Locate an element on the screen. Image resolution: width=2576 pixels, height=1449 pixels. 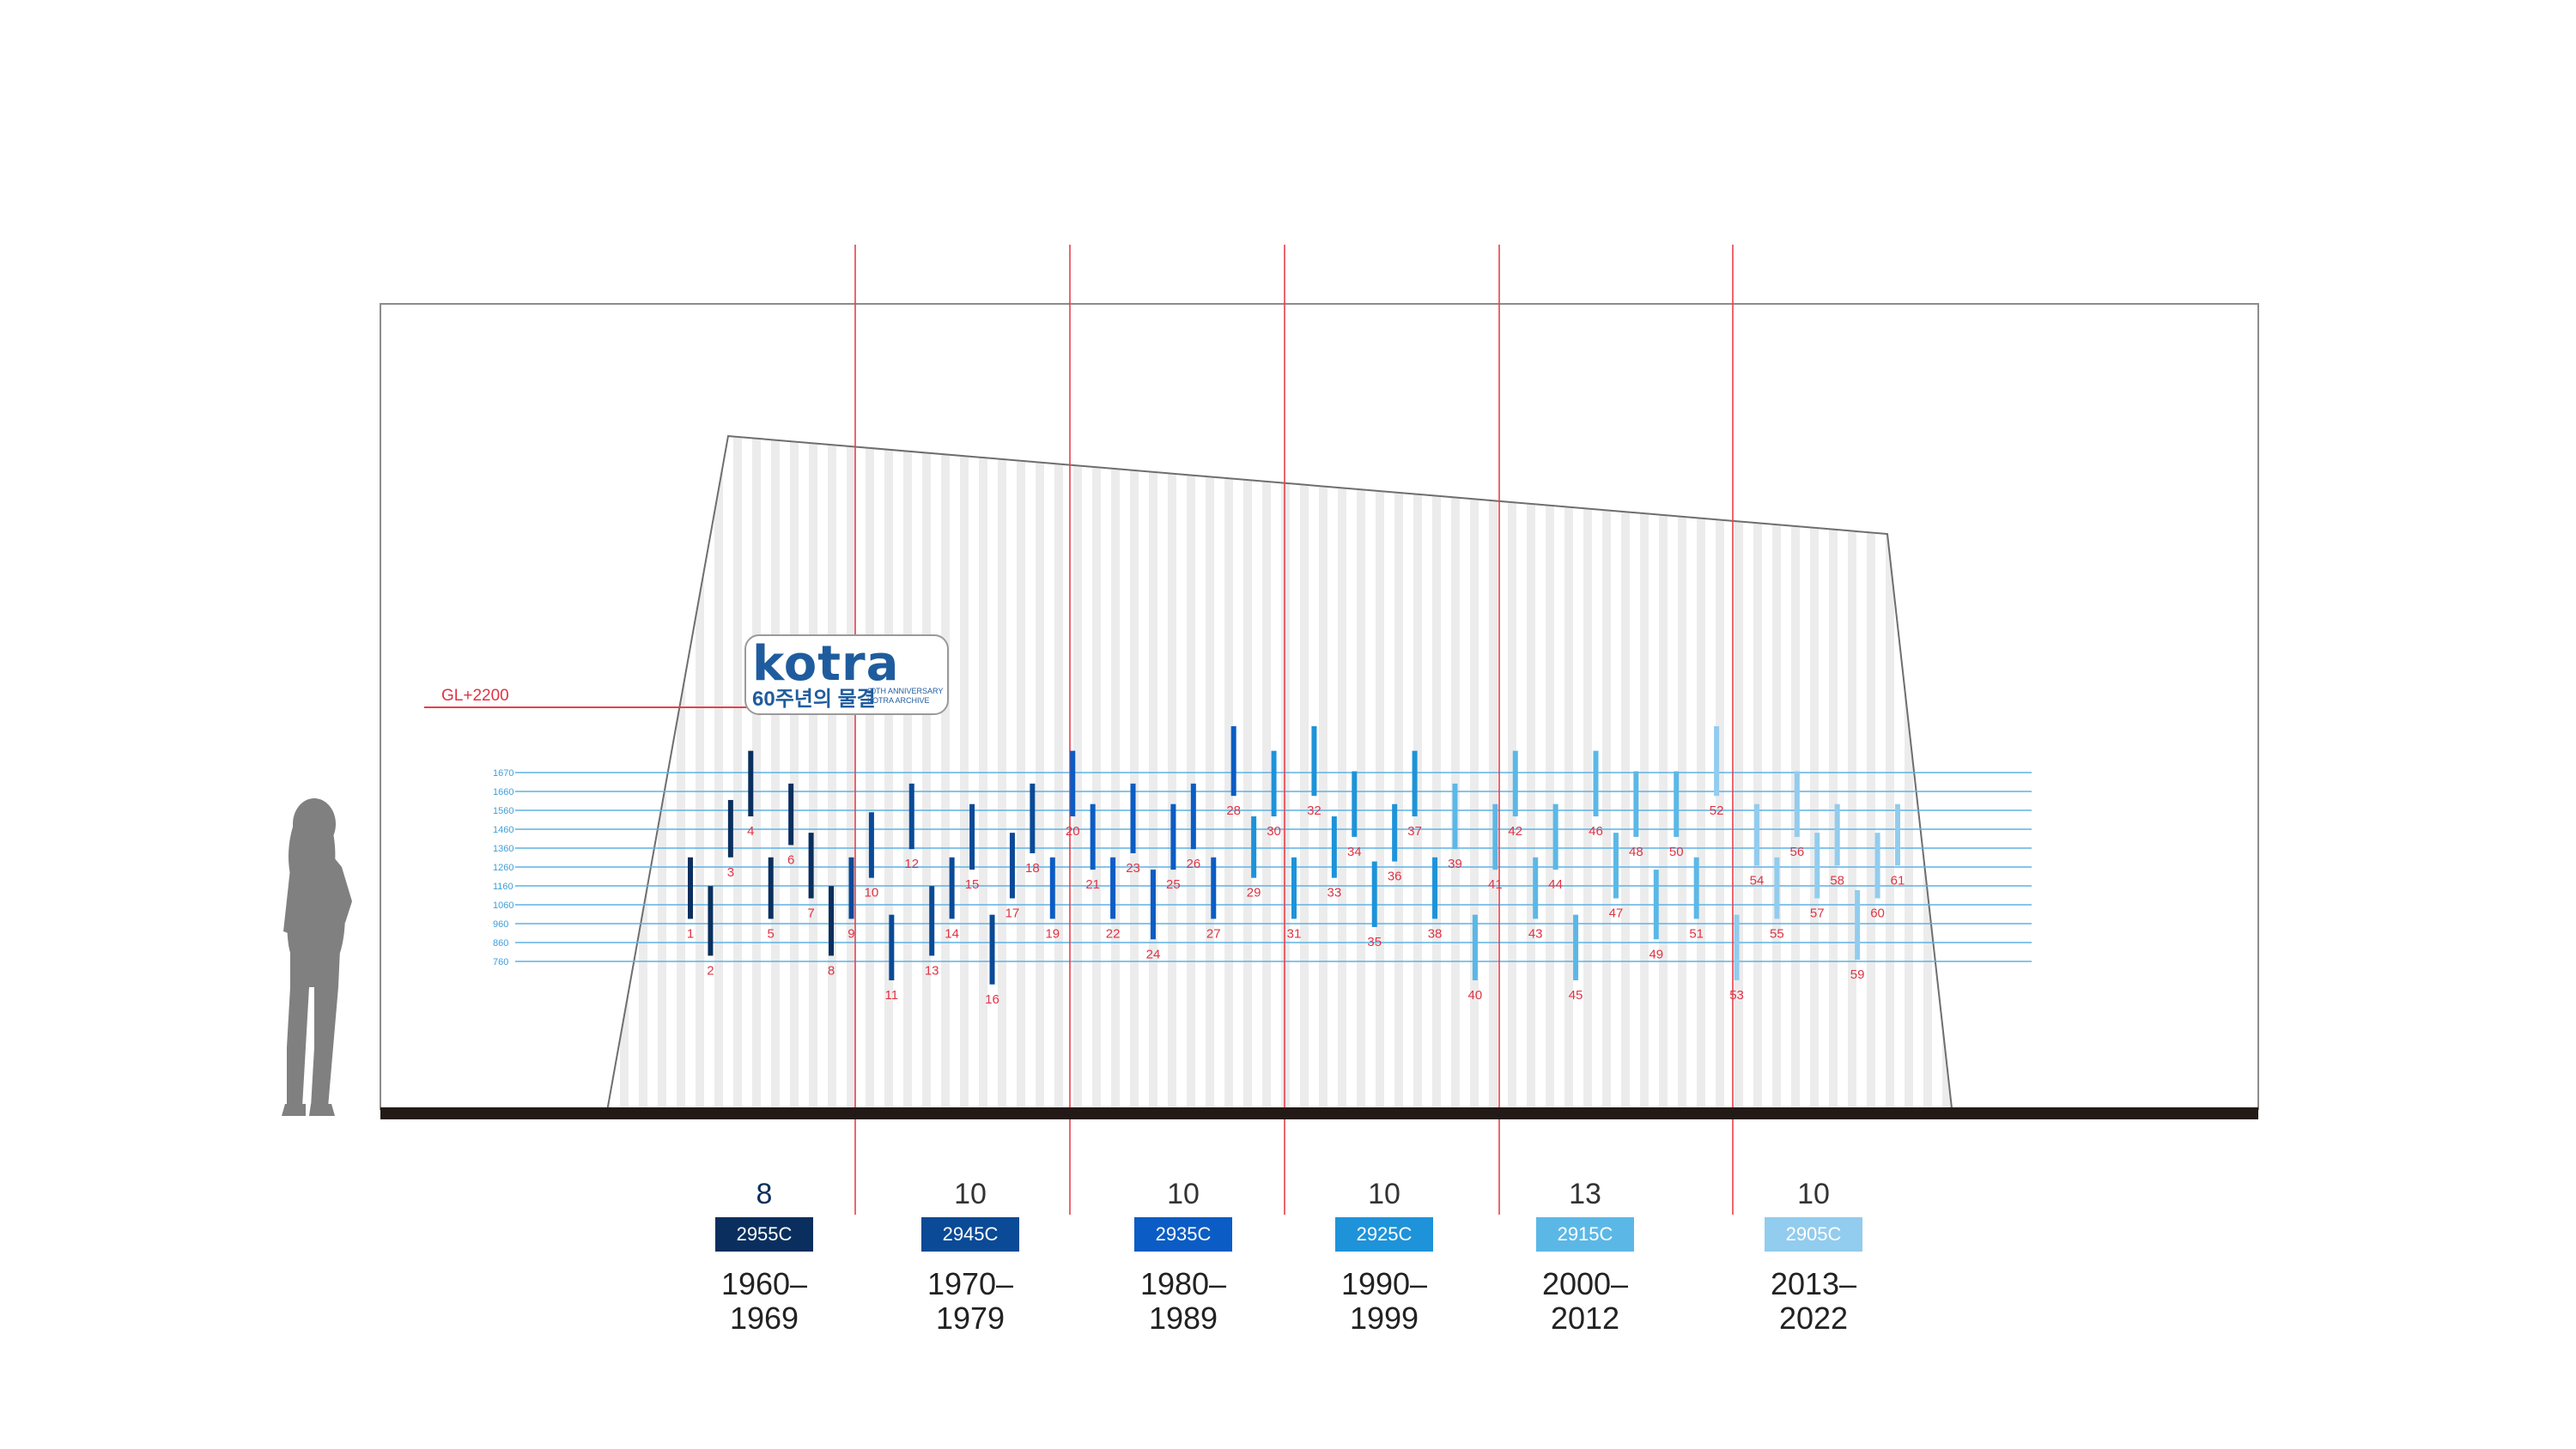
logo-badge-background is located at coordinates (846, 674).